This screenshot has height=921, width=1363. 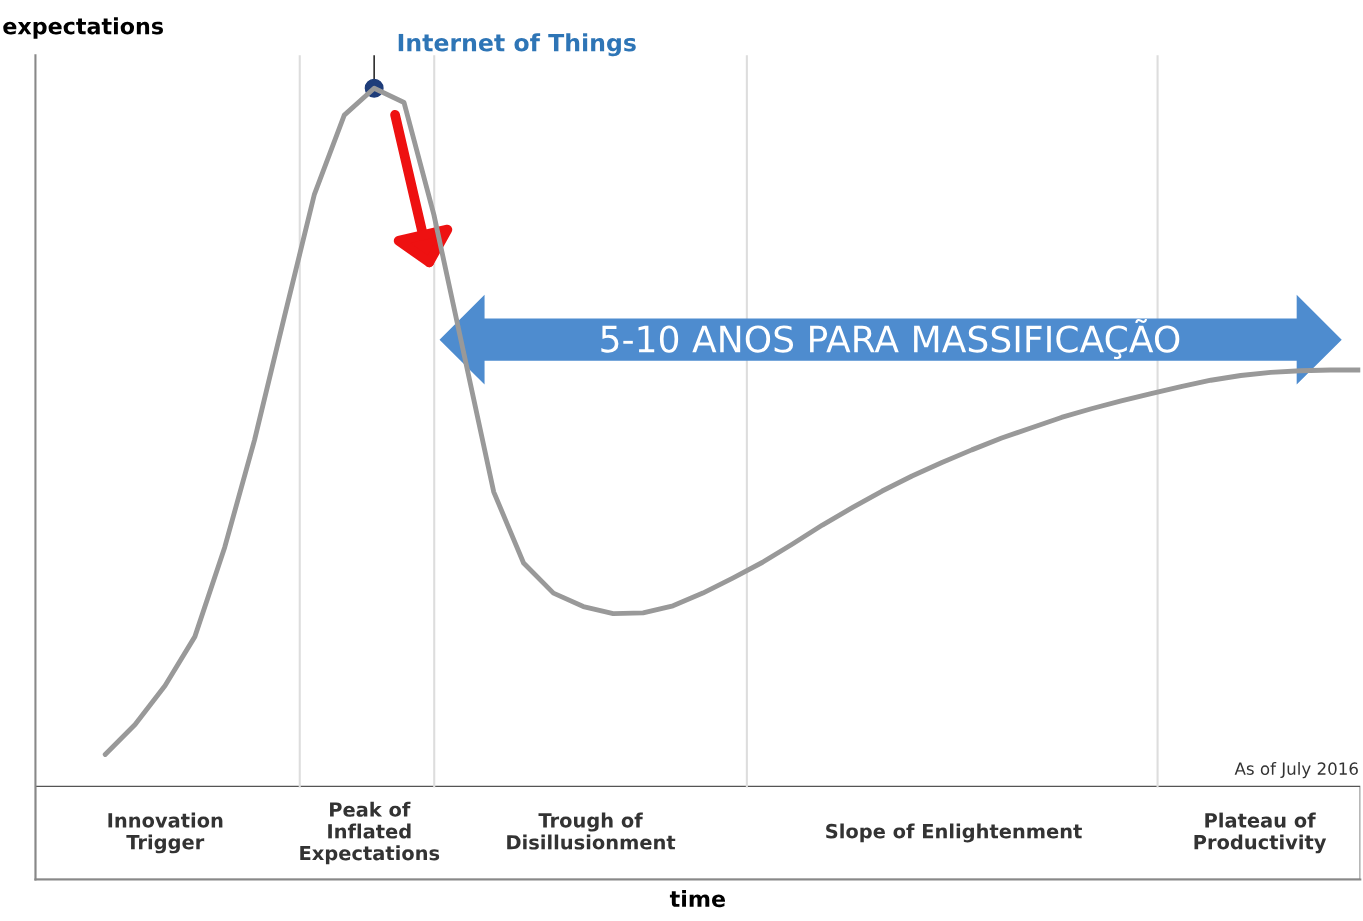 What do you see at coordinates (591, 831) in the screenshot?
I see `annotation: Trough of Disillusionment` at bounding box center [591, 831].